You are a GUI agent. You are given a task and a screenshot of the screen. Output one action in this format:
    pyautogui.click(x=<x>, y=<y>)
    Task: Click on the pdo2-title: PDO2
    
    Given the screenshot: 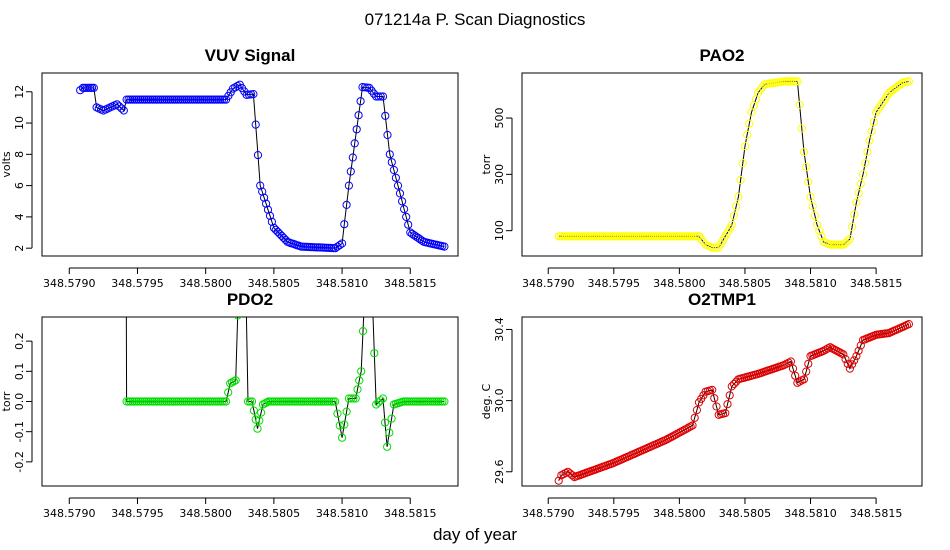 What is the action you would take?
    pyautogui.click(x=250, y=299)
    